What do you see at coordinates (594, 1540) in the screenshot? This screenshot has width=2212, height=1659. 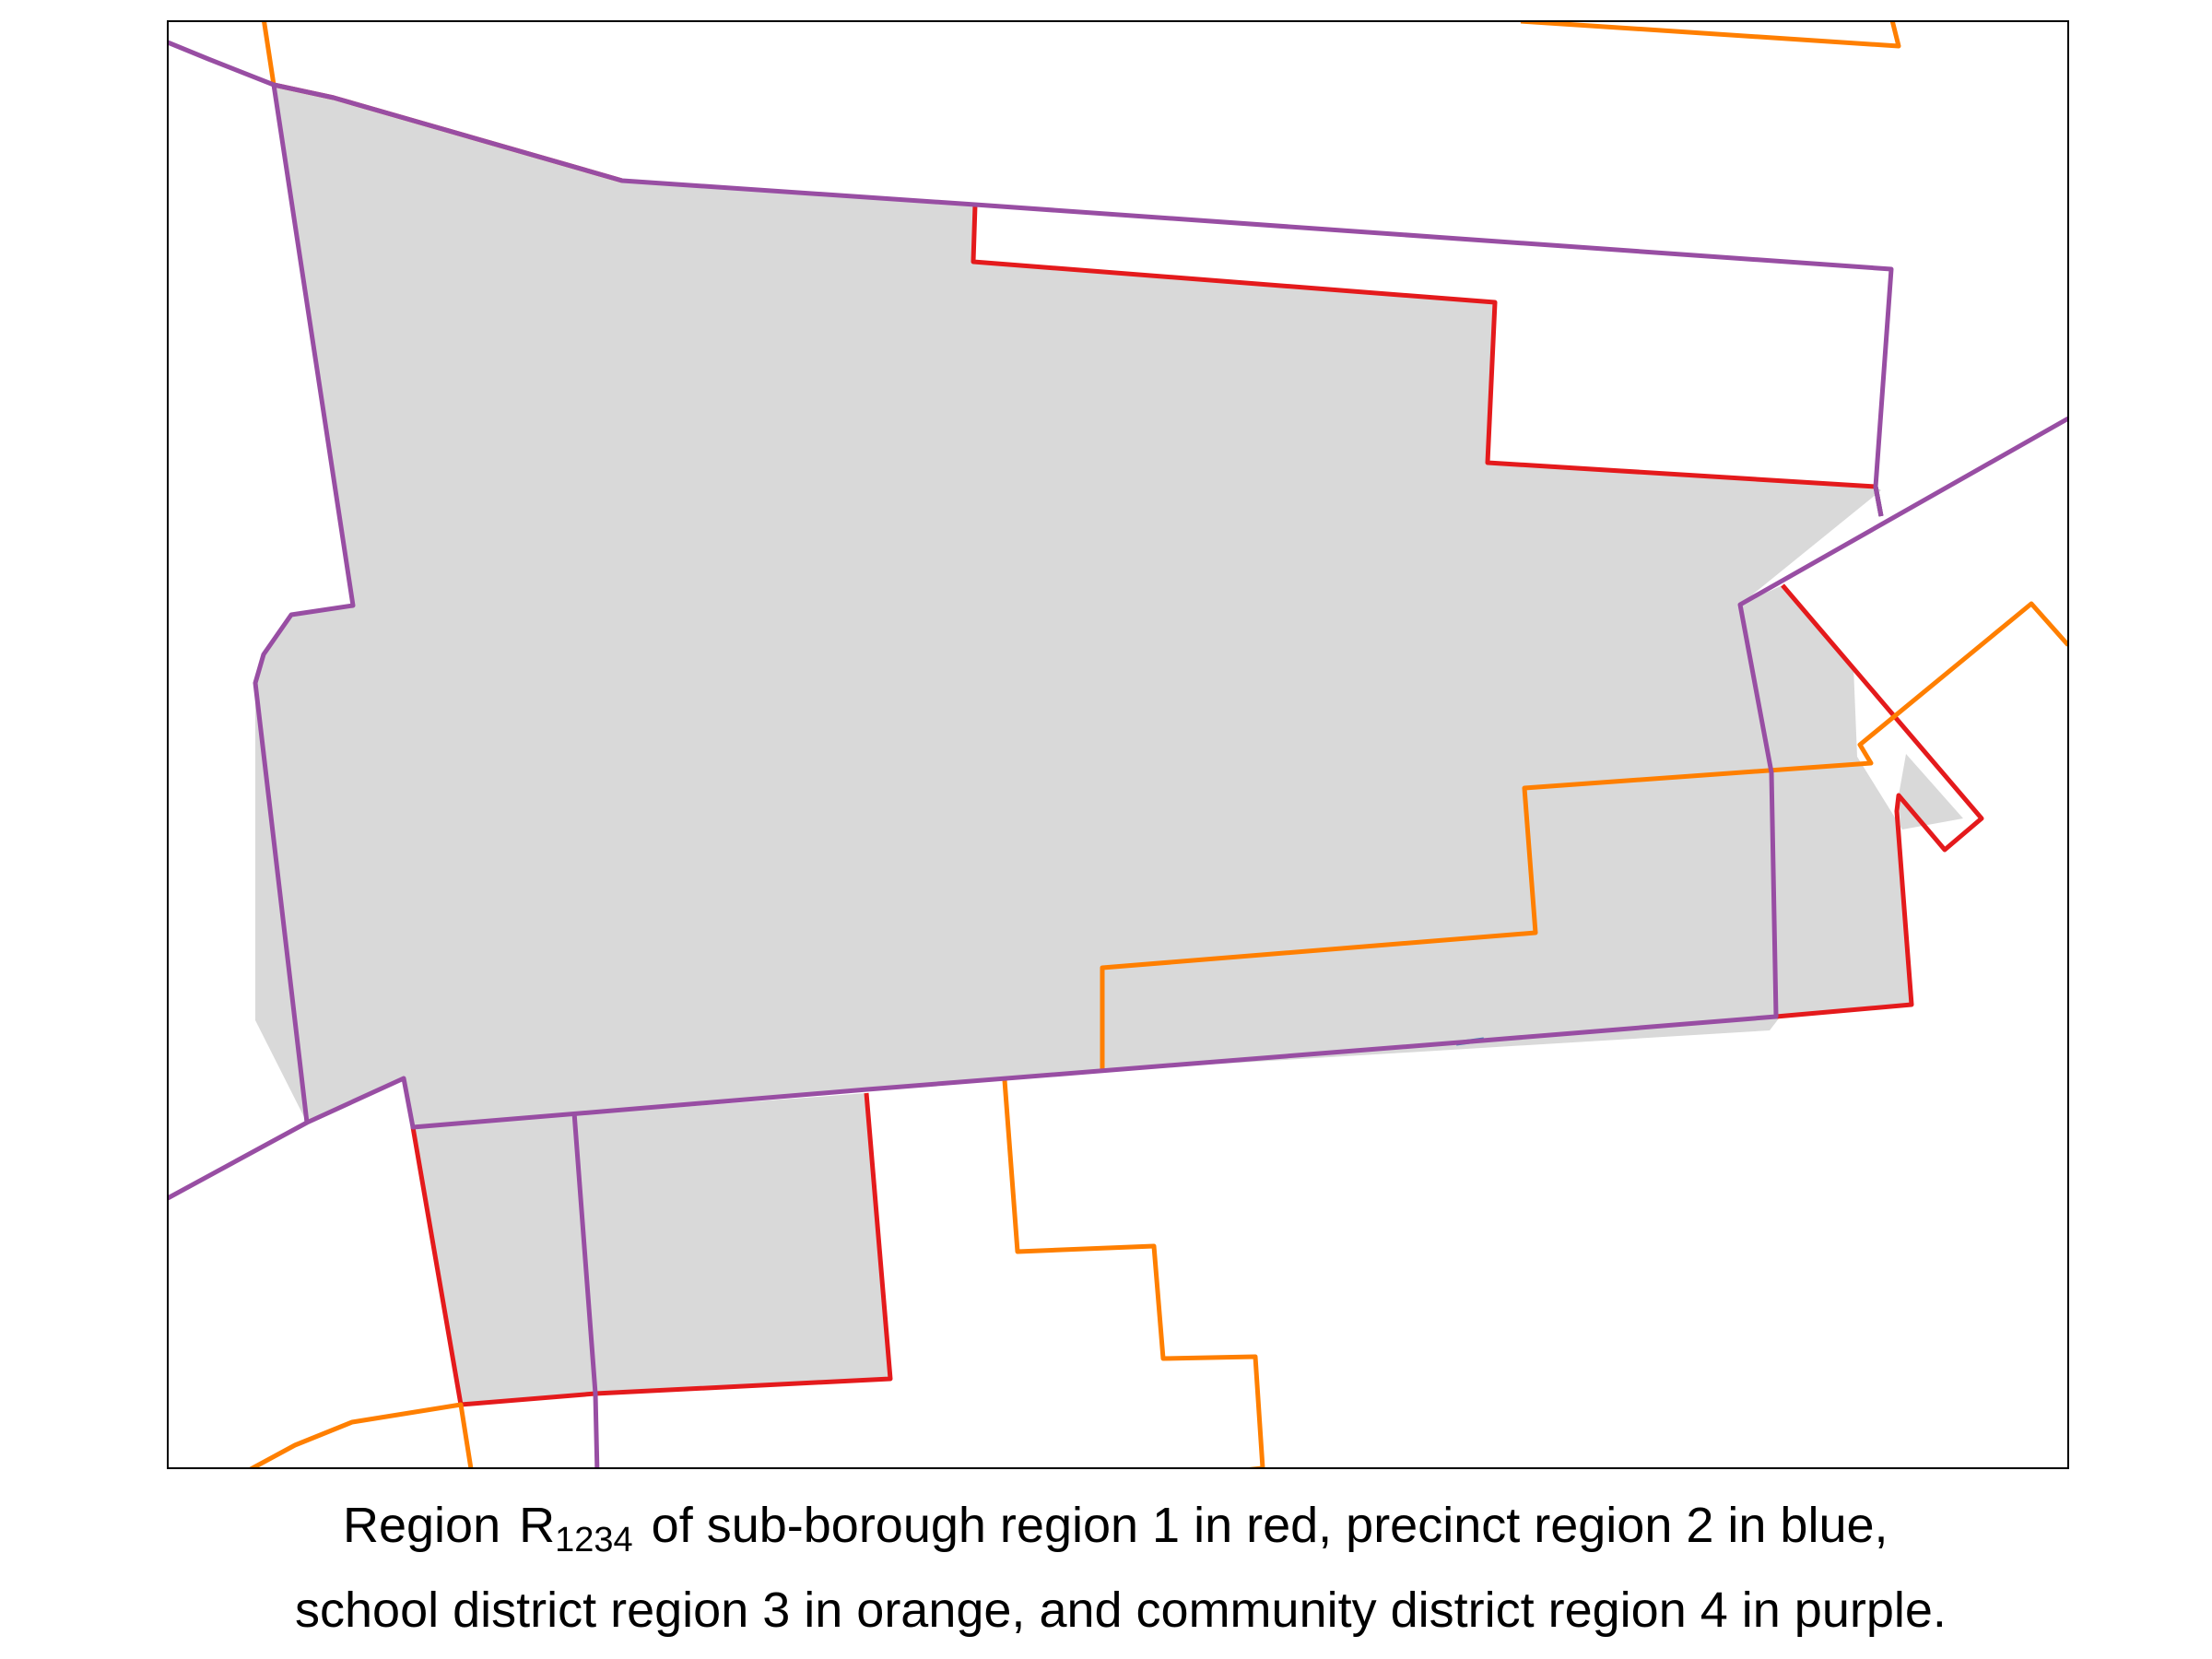 I see `caption-region-subscript: 1234` at bounding box center [594, 1540].